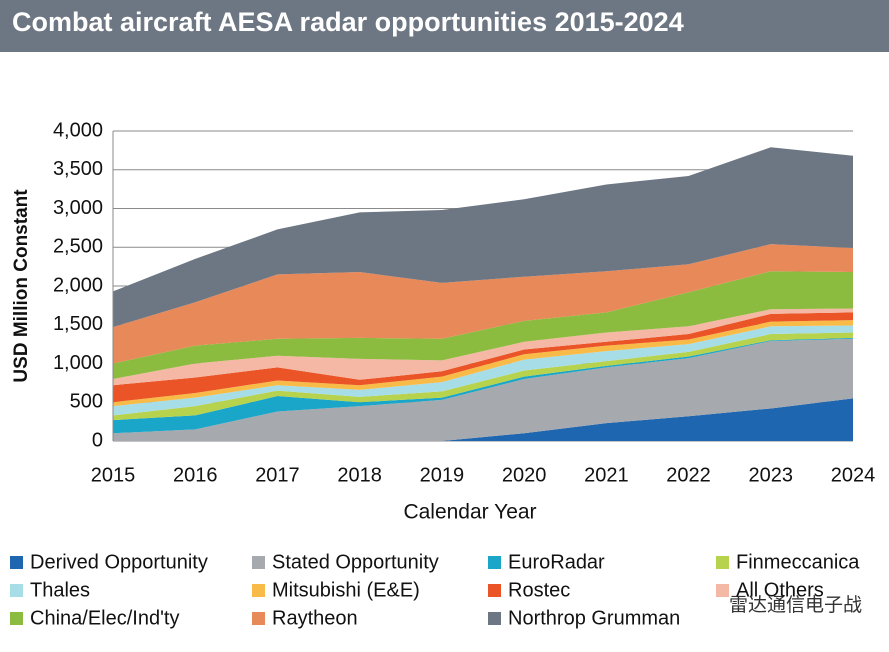 The width and height of the screenshot is (889, 652). Describe the element at coordinates (524, 475) in the screenshot. I see `x-tick-label: 2020` at that location.